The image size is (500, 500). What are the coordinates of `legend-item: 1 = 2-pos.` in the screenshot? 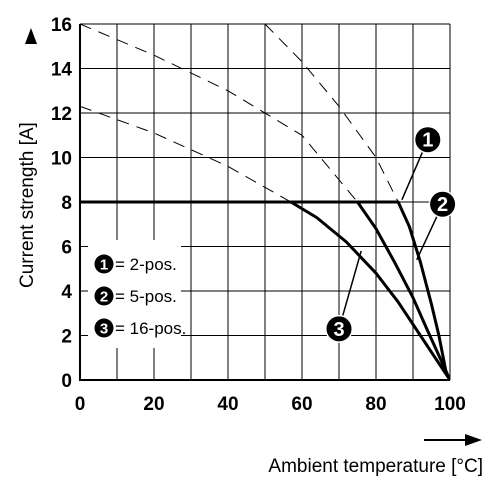 It's located at (135, 264).